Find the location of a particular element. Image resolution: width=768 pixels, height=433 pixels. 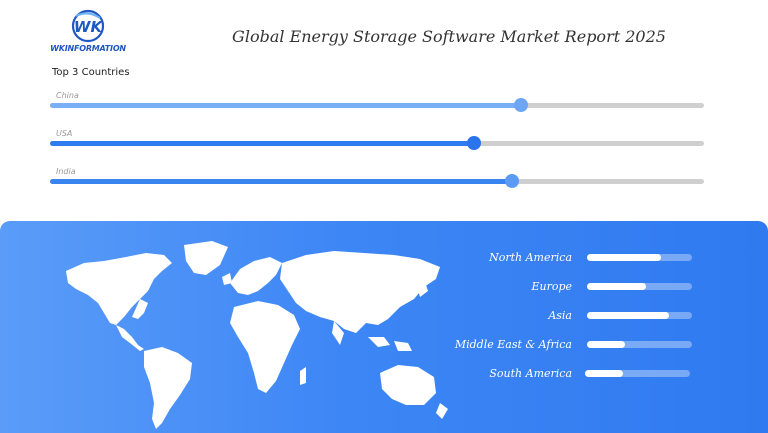

country-label: India is located at coordinates (66, 171).